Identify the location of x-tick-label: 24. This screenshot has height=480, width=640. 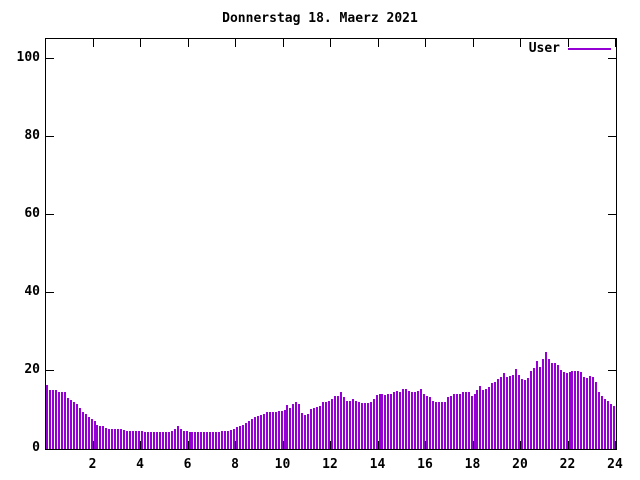
(615, 464).